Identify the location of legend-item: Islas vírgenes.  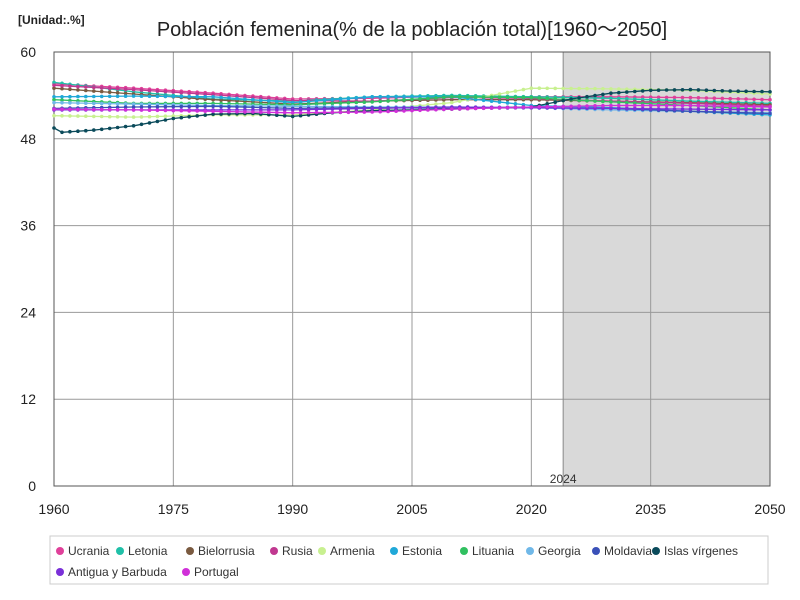
(695, 551).